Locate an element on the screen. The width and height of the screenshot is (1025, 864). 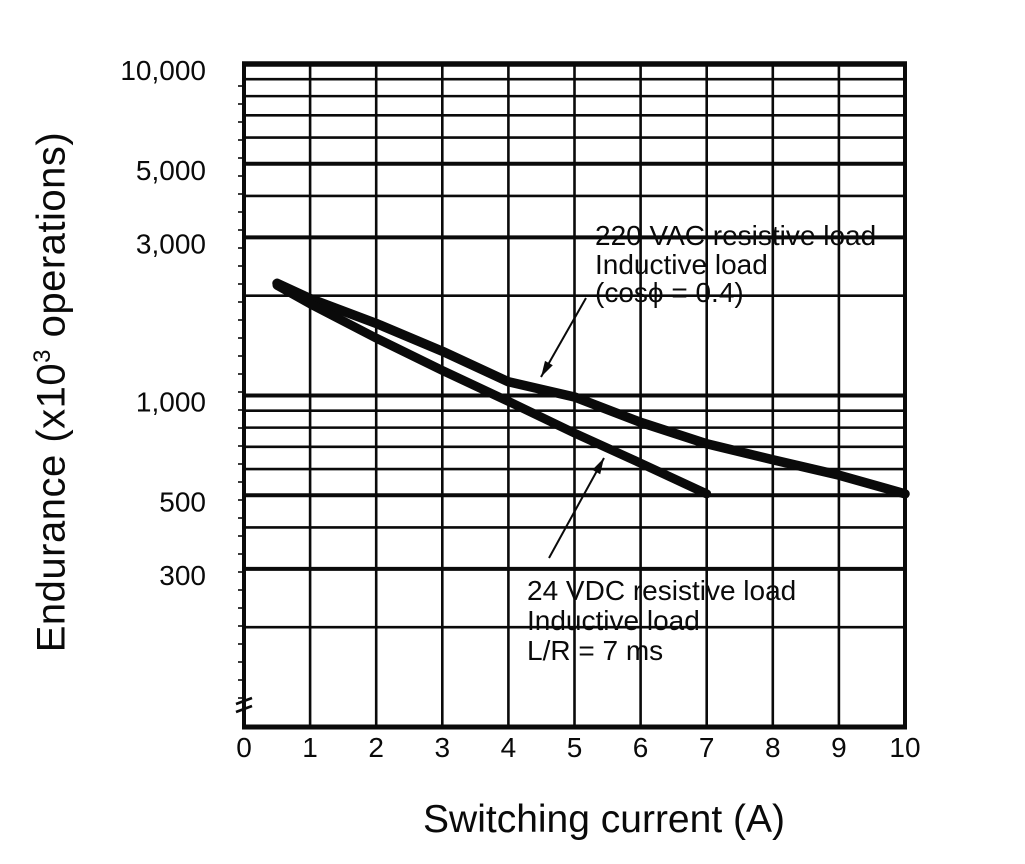
x-tick-label-4: 4 is located at coordinates (509, 747).